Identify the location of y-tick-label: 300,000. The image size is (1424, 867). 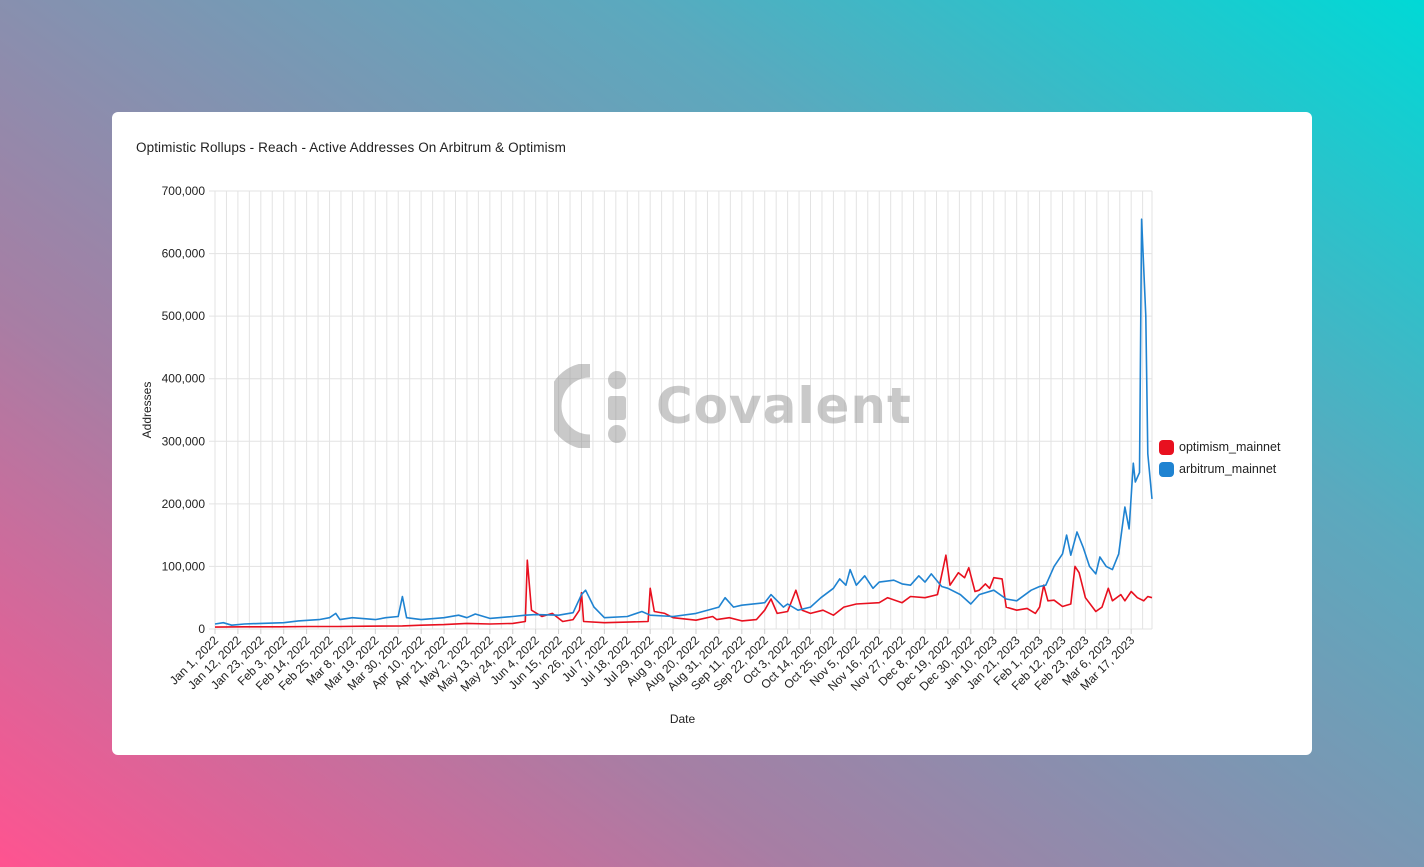
(184, 441).